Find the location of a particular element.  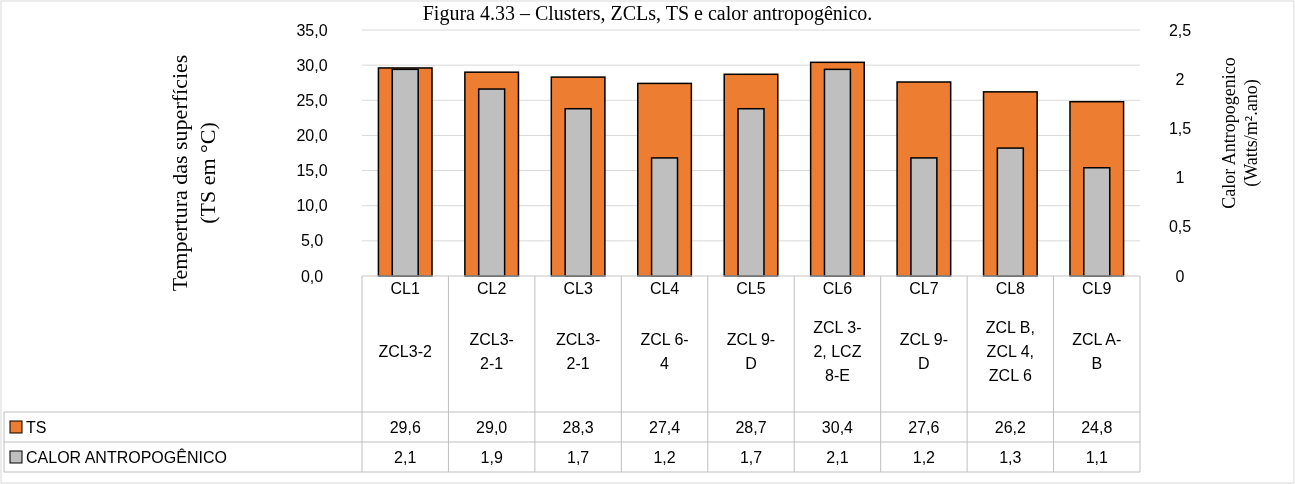

y-tick-label: 30,0 is located at coordinates (312, 65).